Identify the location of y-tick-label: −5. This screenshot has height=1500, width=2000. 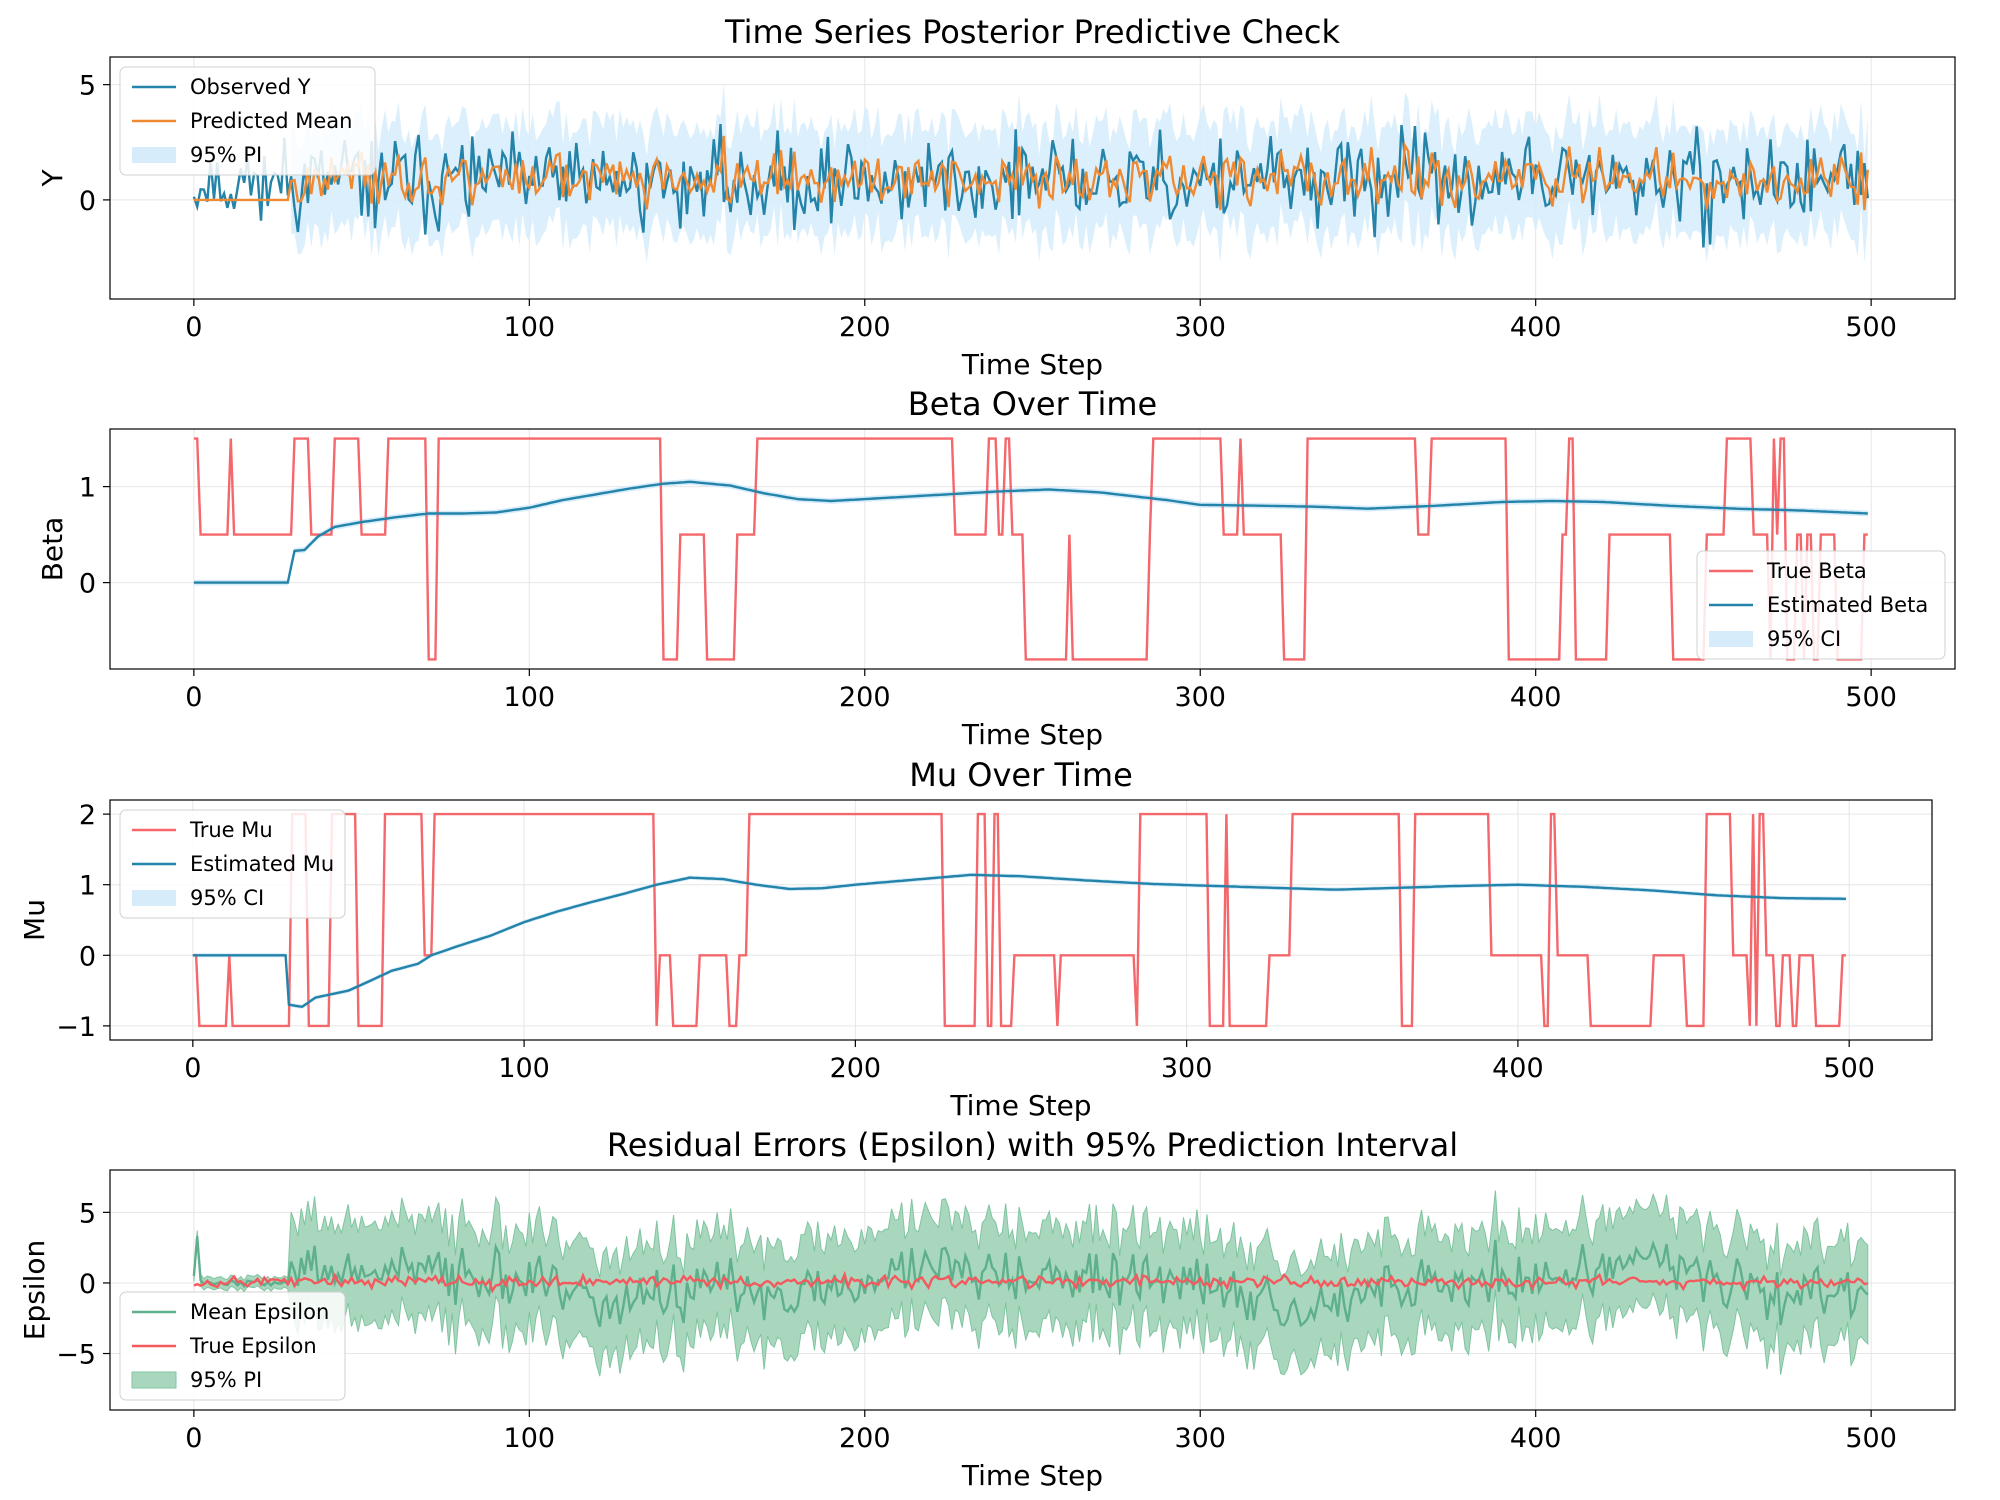
(76, 1355).